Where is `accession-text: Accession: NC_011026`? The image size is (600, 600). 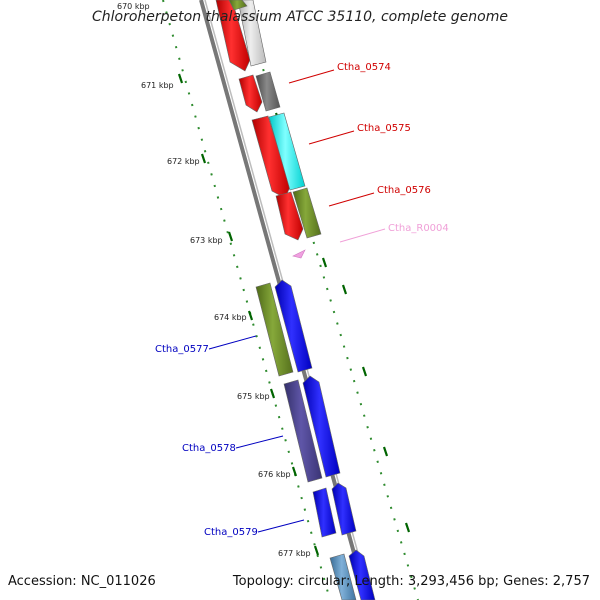
accession-text: Accession: NC_011026 is located at coordinates (82, 581).